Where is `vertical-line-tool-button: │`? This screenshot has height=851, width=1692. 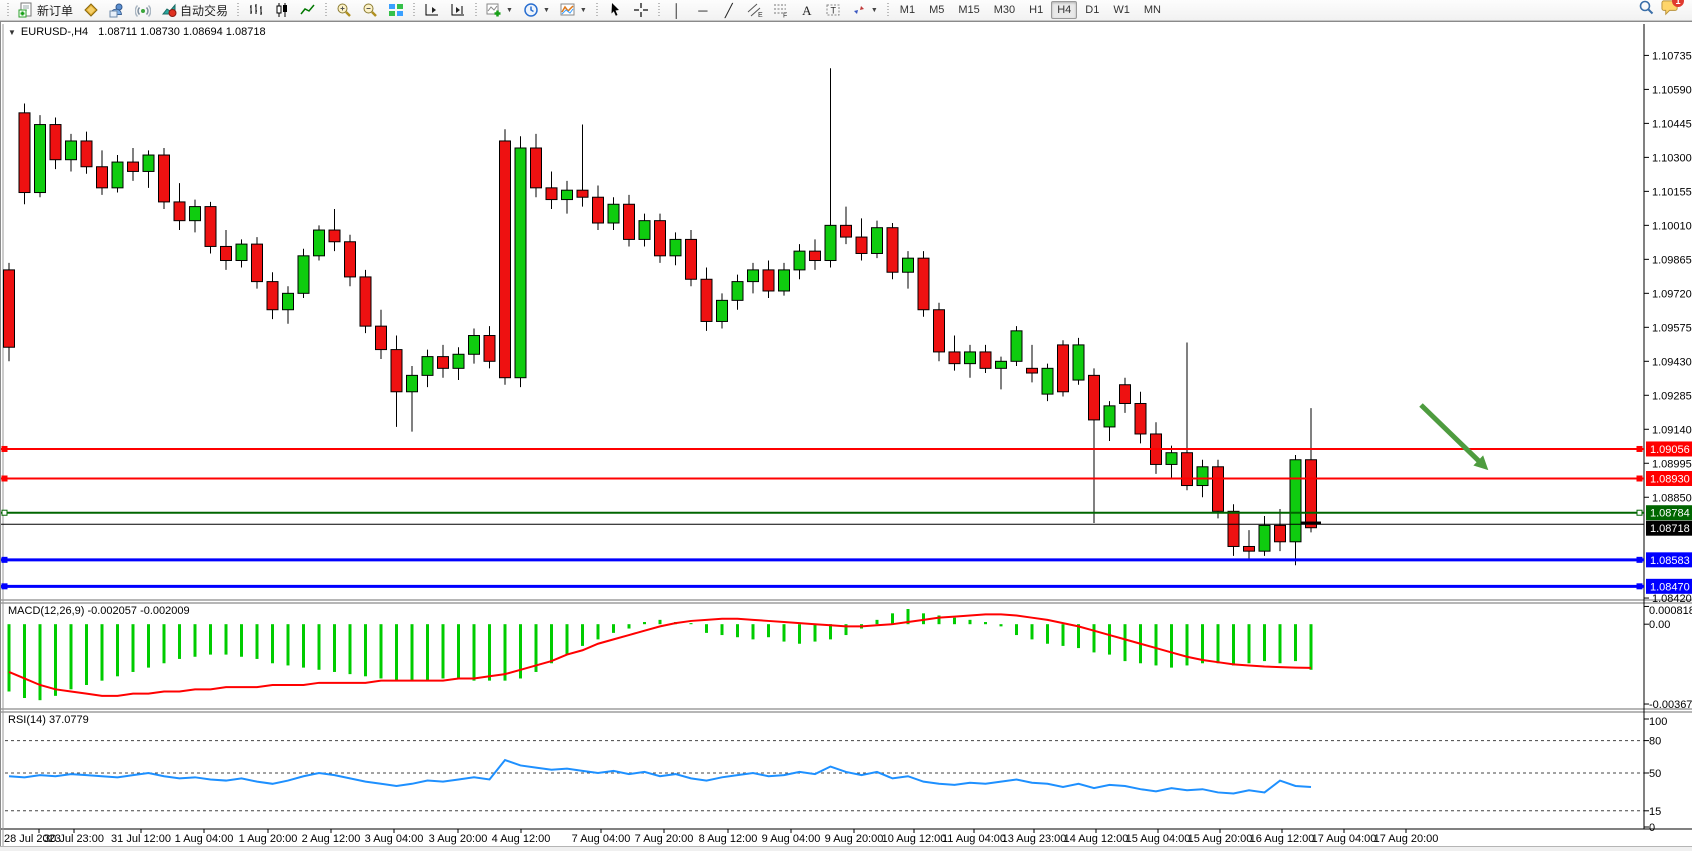
vertical-line-tool-button: │ is located at coordinates (677, 10).